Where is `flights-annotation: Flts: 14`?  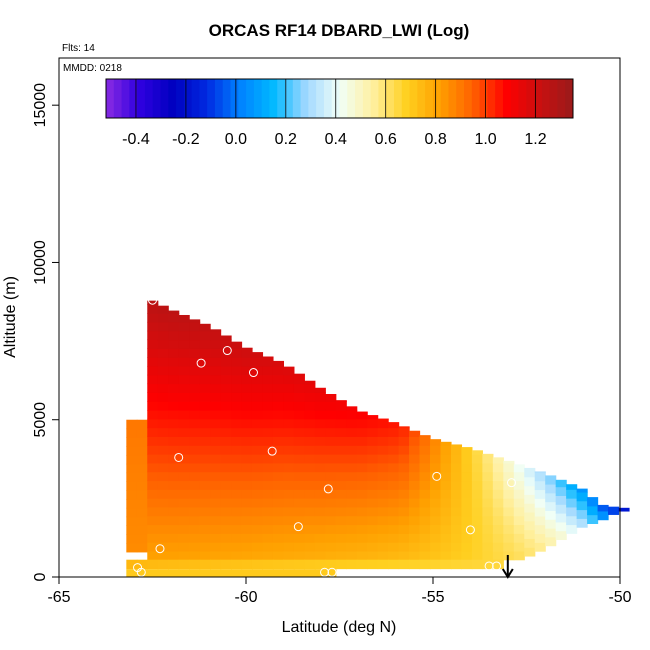 flights-annotation: Flts: 14 is located at coordinates (78, 48).